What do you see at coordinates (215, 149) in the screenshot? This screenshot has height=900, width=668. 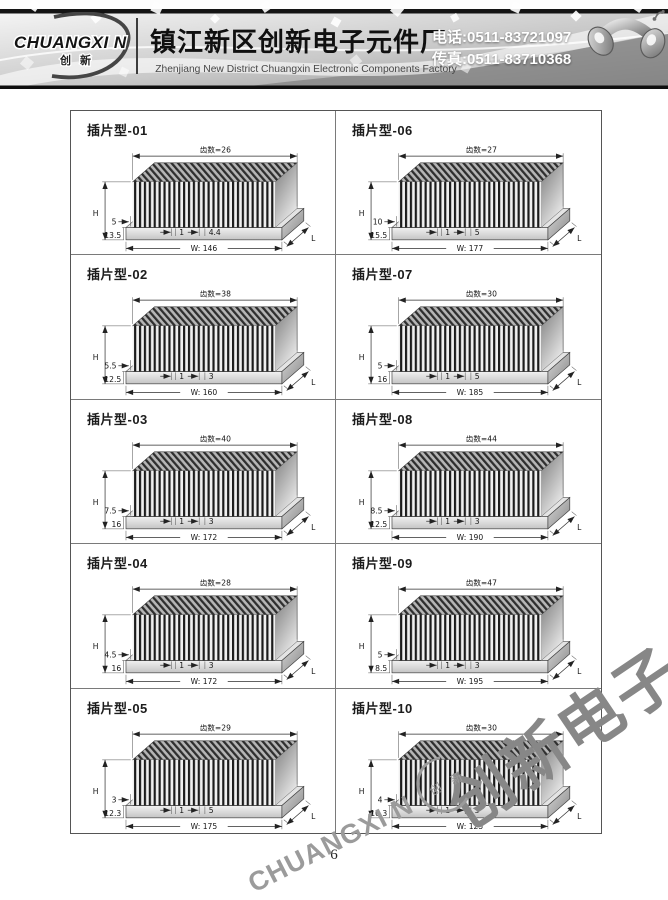 I see `teeth-count-label: 齿数=26` at bounding box center [215, 149].